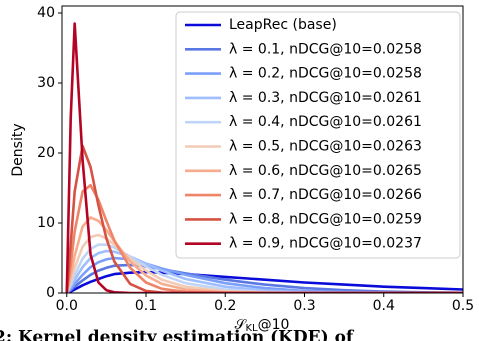  Describe the element at coordinates (67, 306) in the screenshot. I see `x-tick-label: 0.0` at that location.